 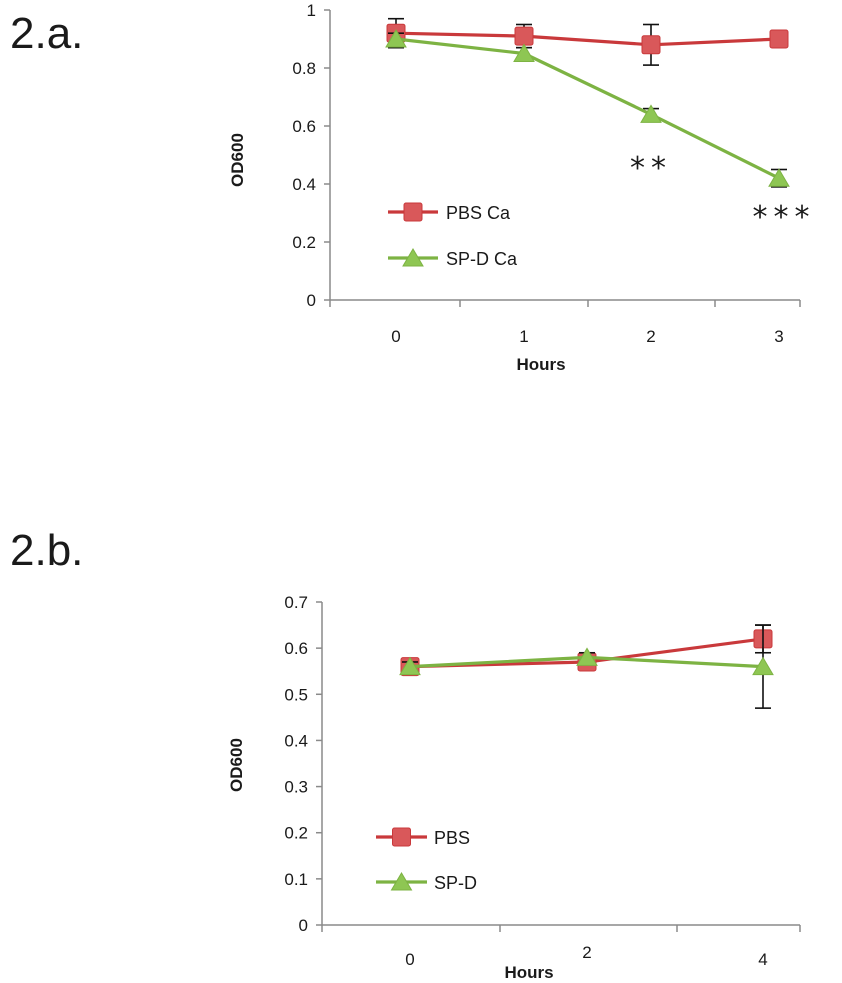 I want to click on x-tick-label: 4, so click(x=762, y=959).